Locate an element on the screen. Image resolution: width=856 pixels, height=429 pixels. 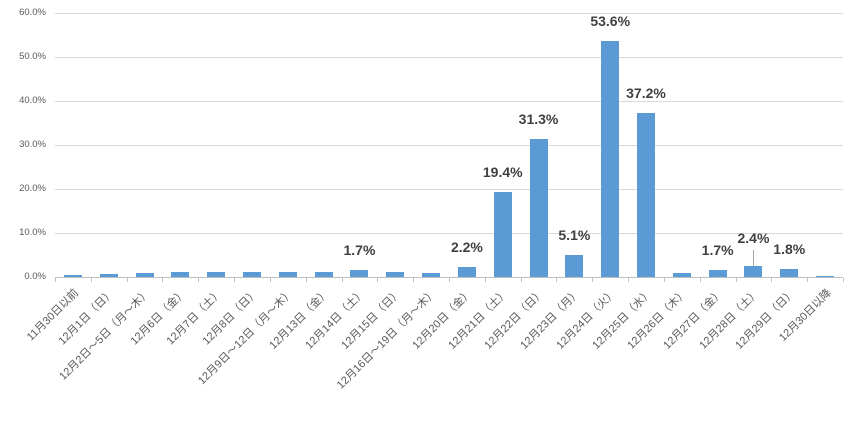
y-axis-tick-label: 50.0% is located at coordinates (32, 56).